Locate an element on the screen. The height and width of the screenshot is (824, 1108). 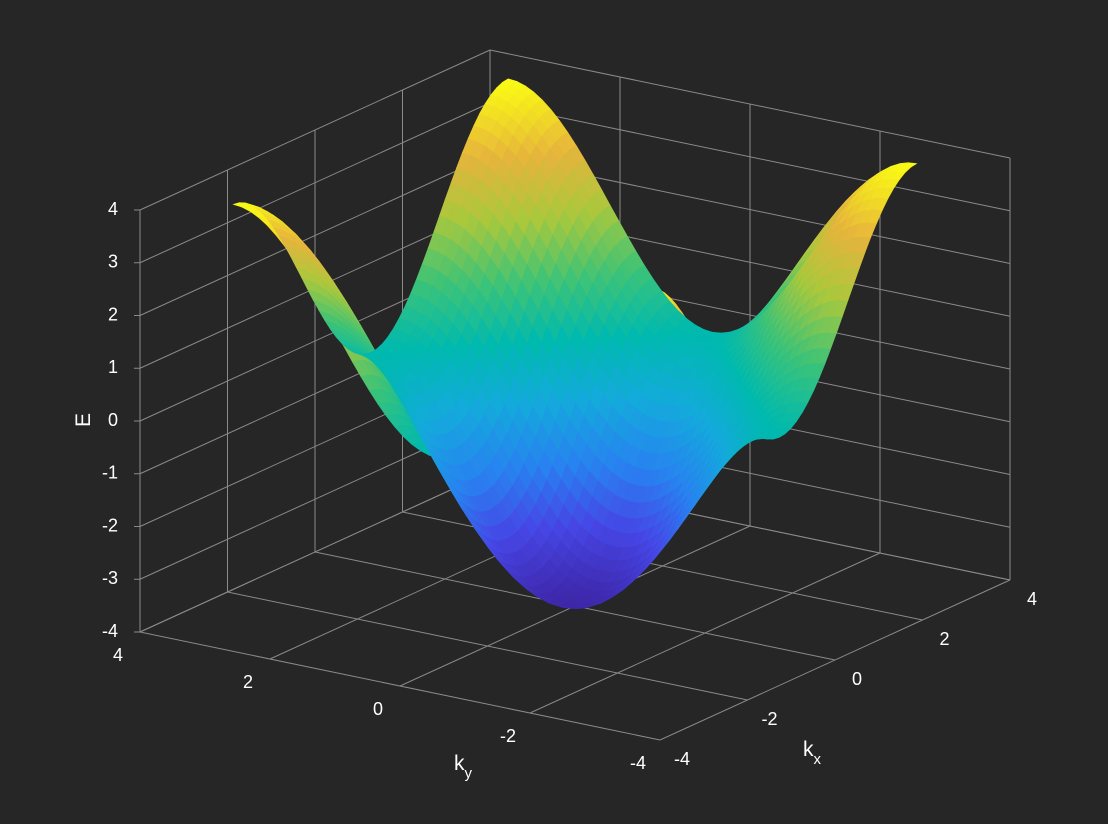
y-tick-label: 0 is located at coordinates (378, 709).